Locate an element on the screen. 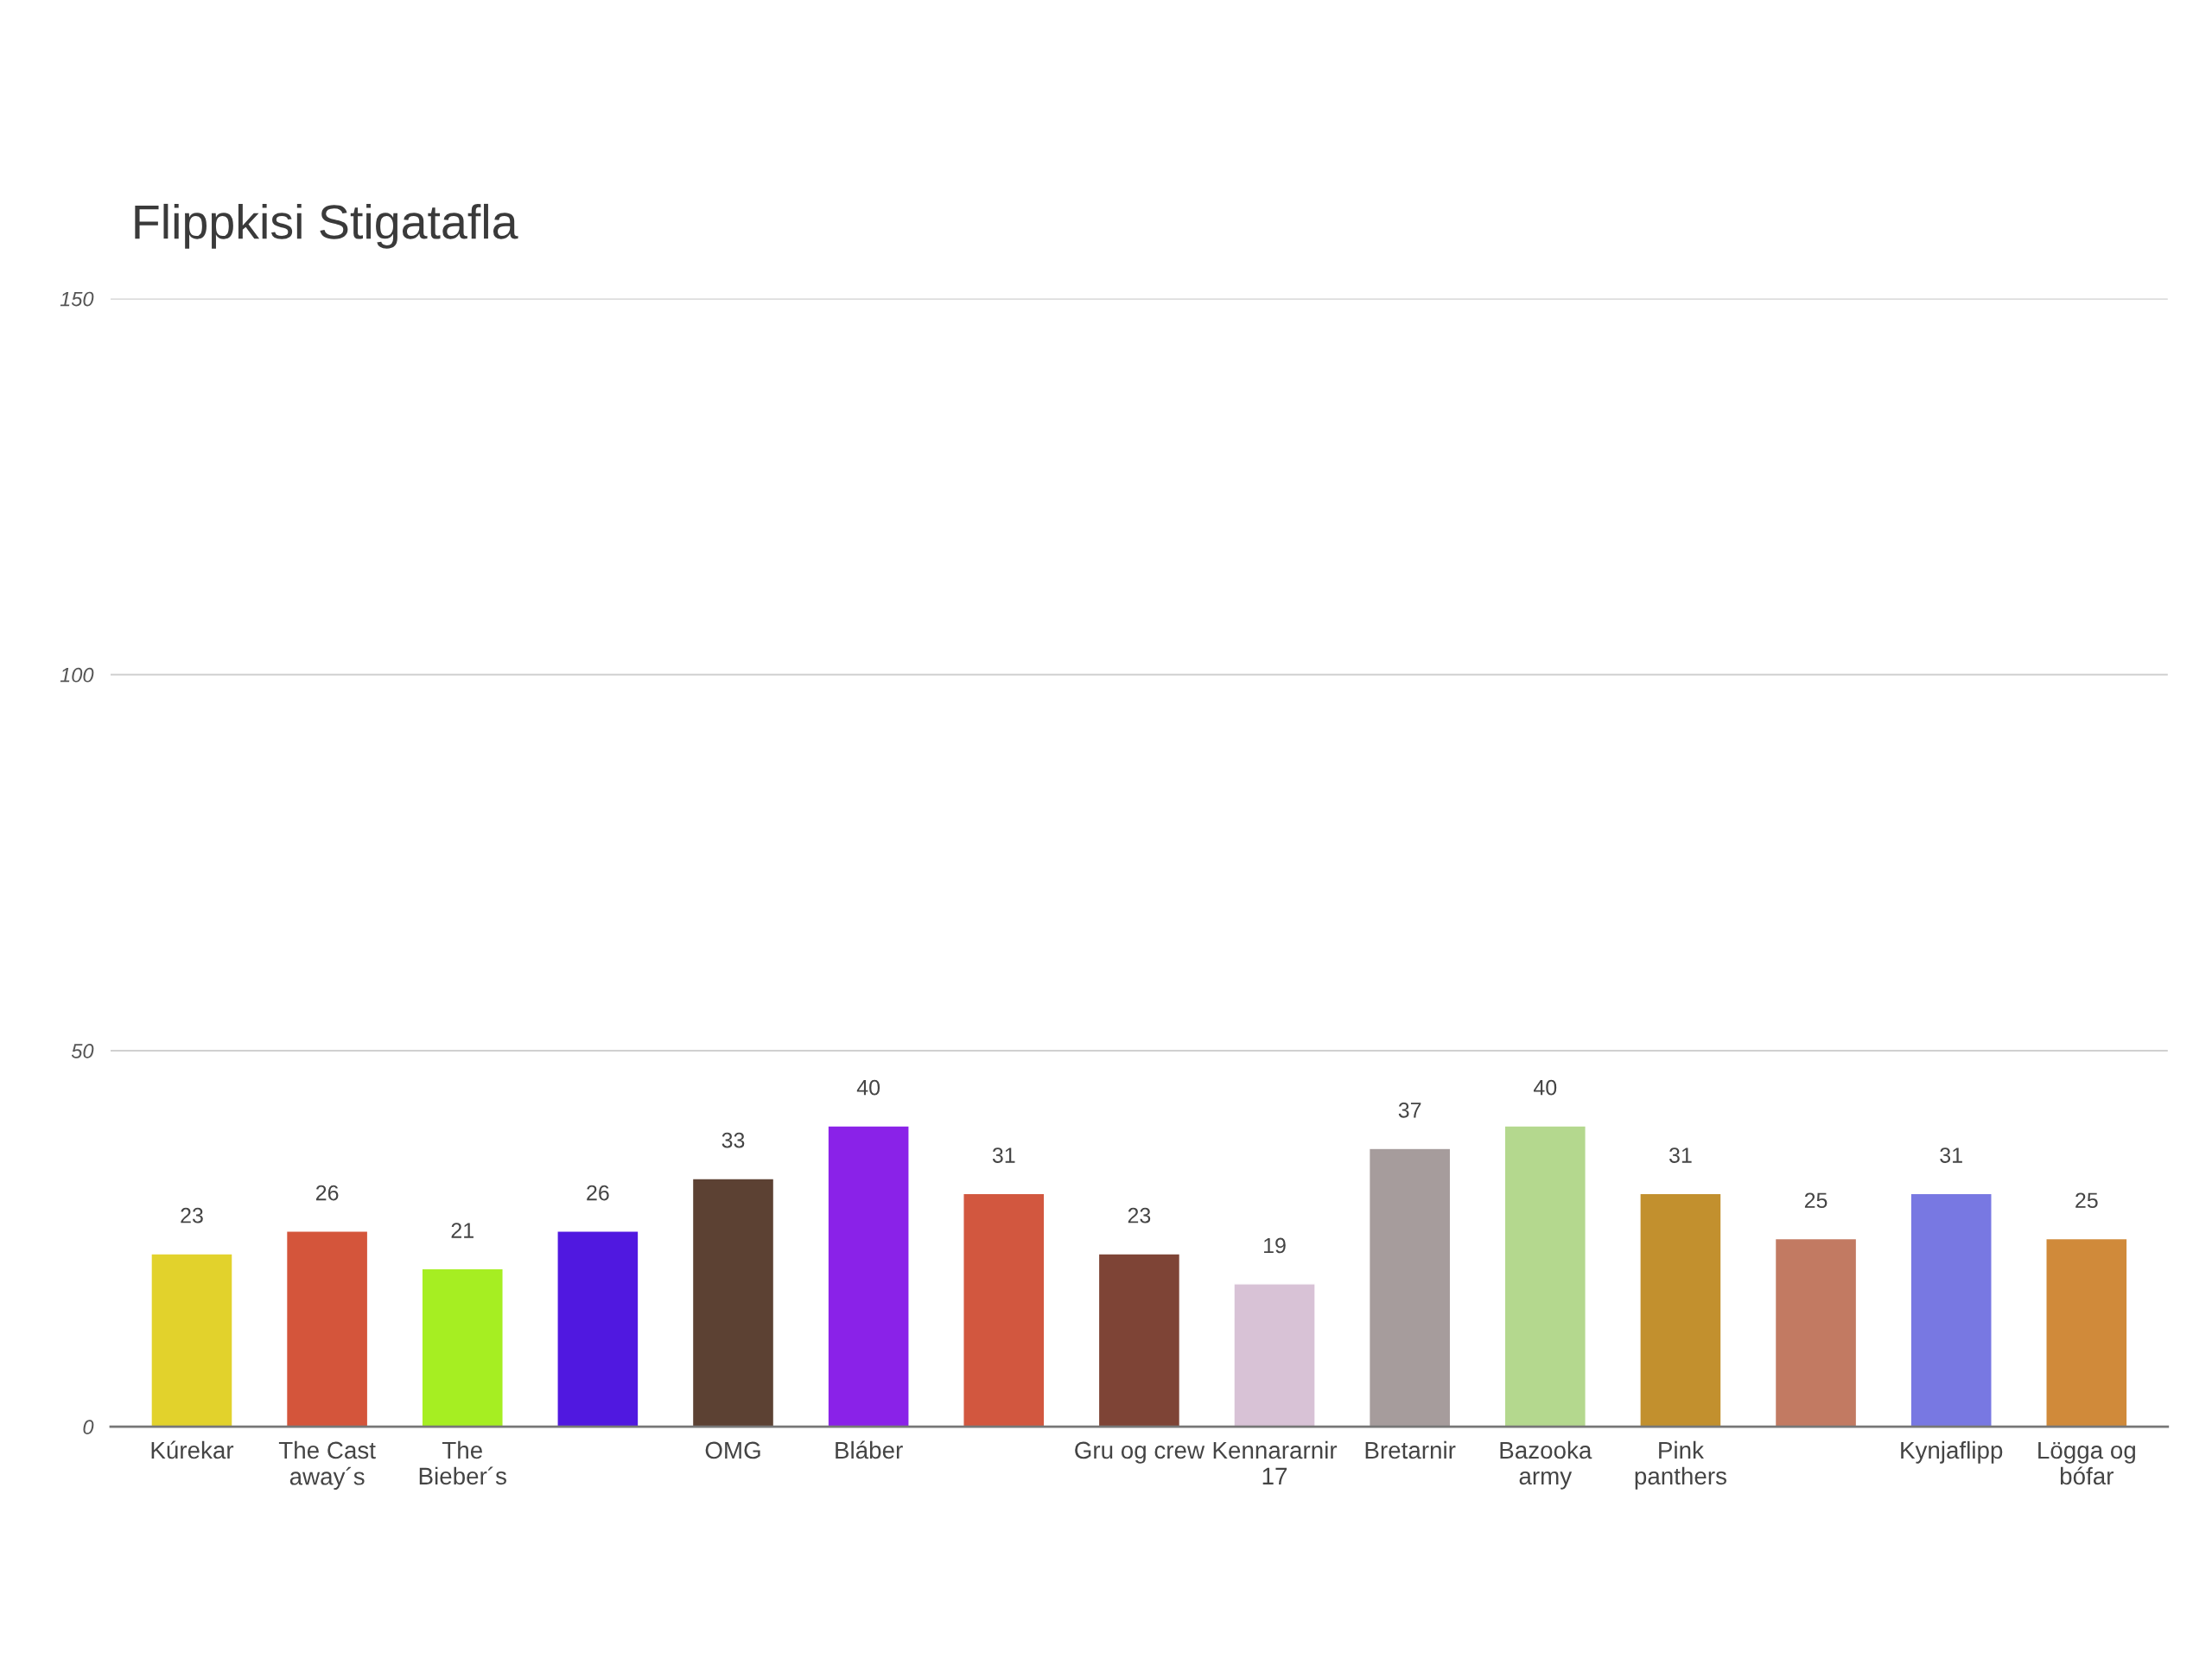 The image size is (2212, 1659). data-label: 19 is located at coordinates (1275, 1245).